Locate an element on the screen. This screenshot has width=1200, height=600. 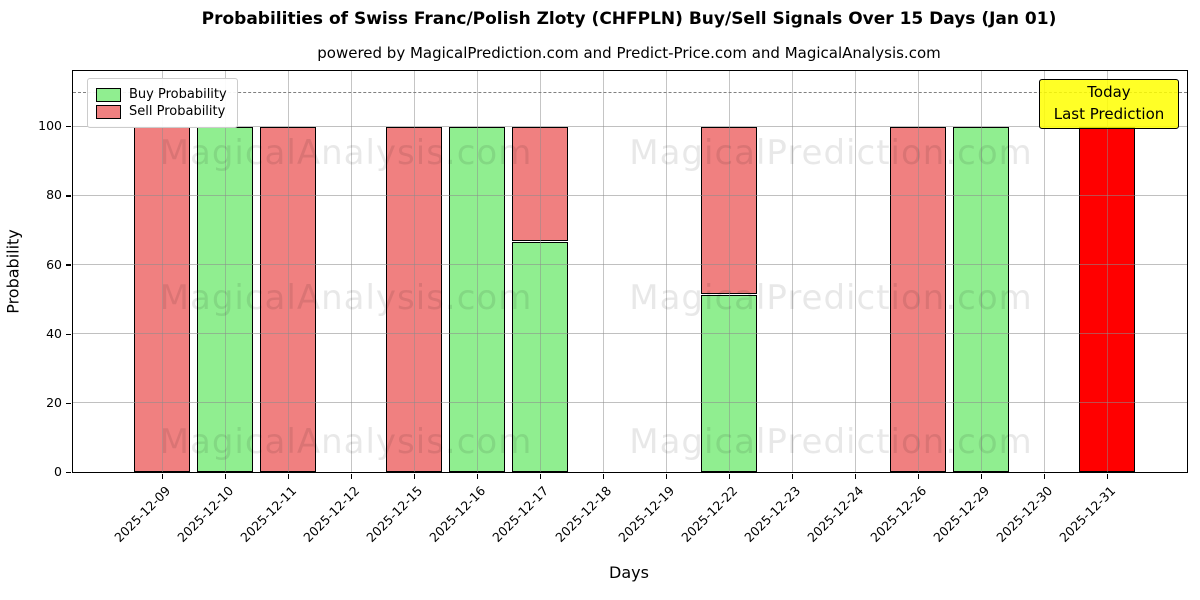
y-tick-label-0: 0 is located at coordinates (58, 471).